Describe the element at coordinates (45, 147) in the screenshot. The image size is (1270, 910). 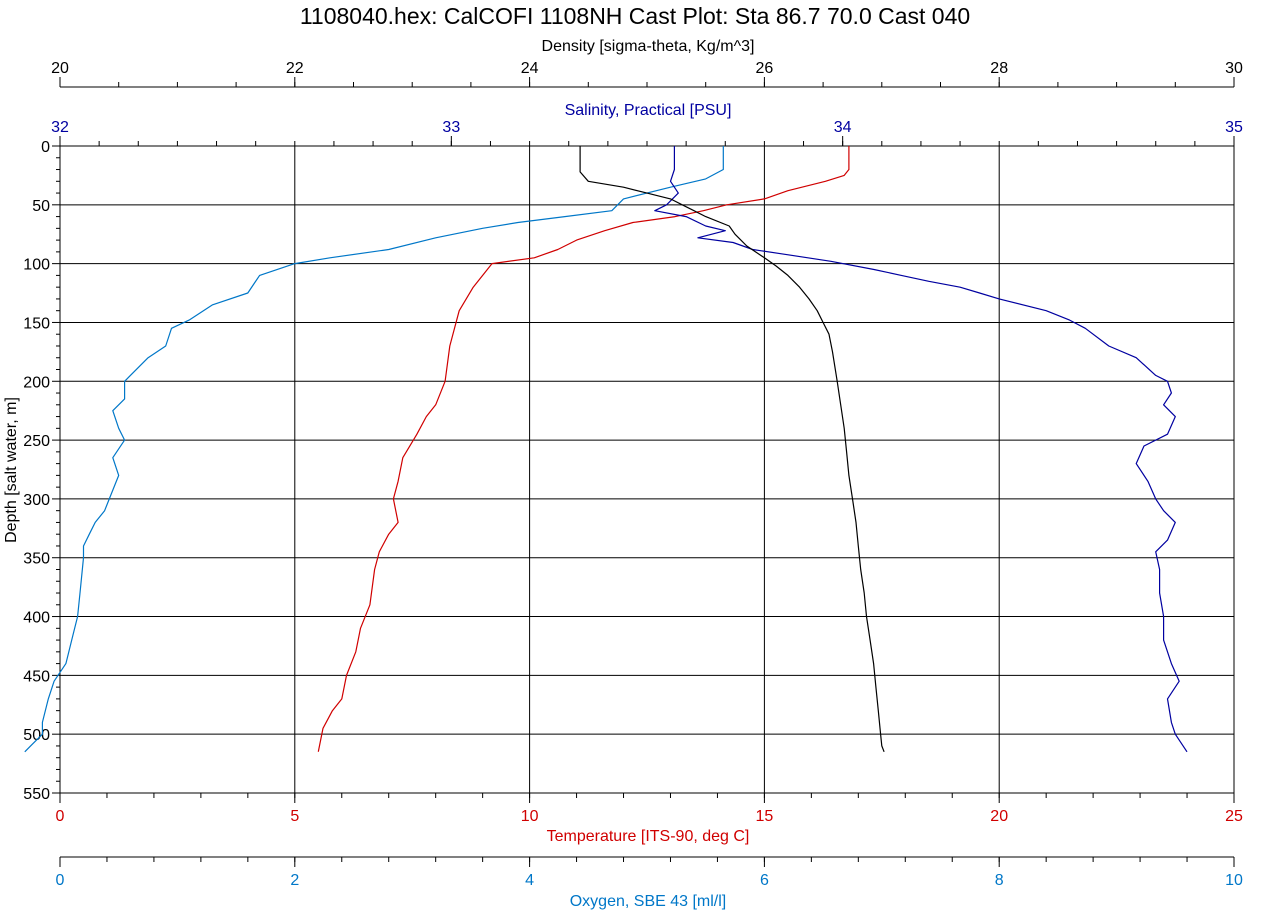
I see `depth-tick-label: 0` at that location.